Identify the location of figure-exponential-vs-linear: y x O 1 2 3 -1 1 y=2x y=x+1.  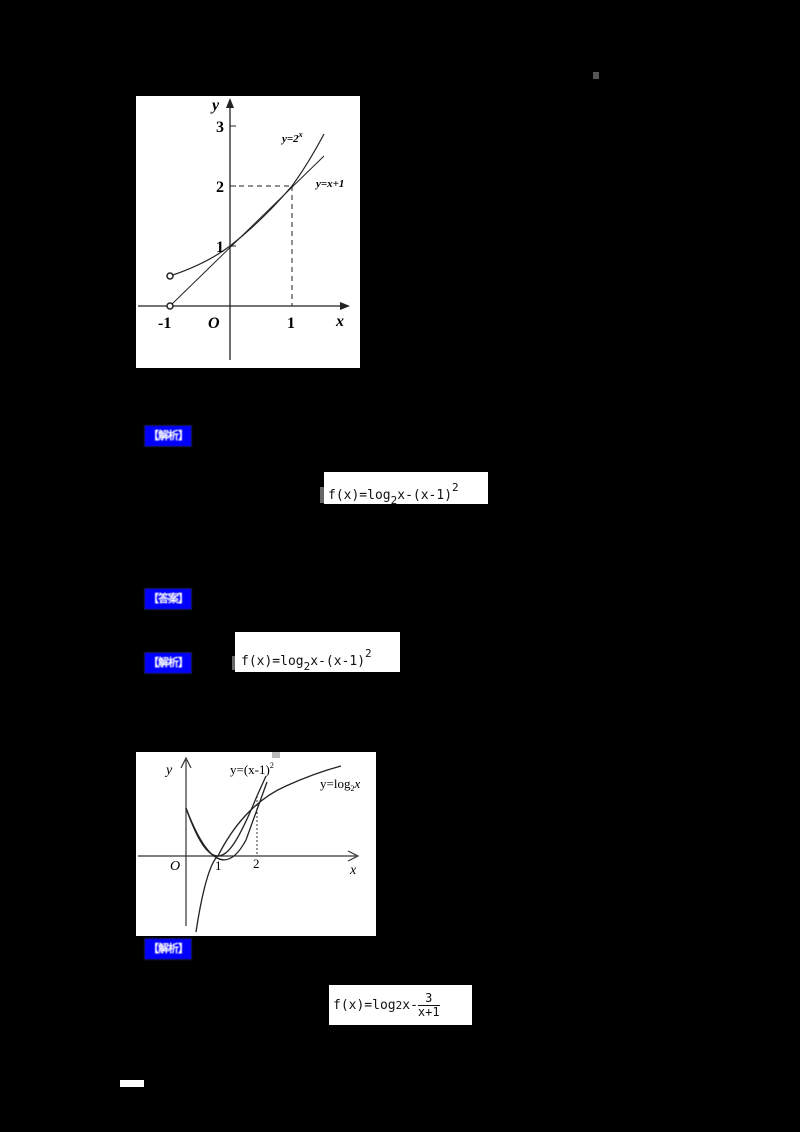
(248, 232).